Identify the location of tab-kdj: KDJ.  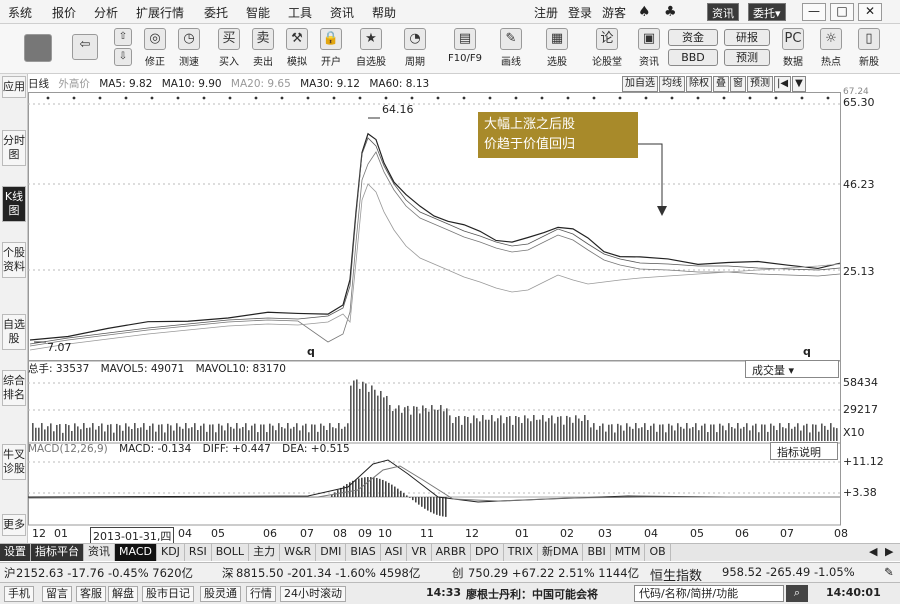
(171, 552).